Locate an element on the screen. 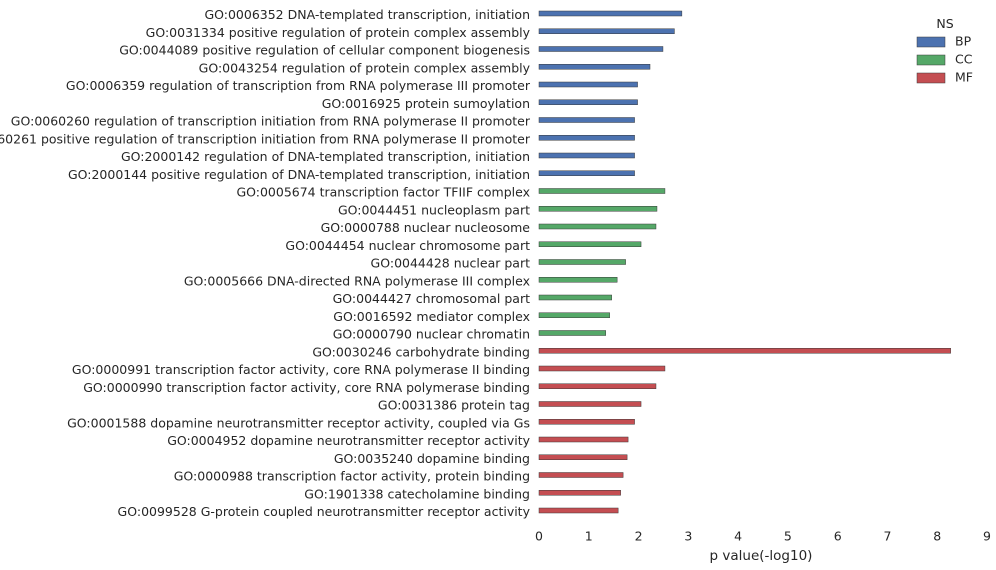  x-tick-label: 5 is located at coordinates (788, 536).